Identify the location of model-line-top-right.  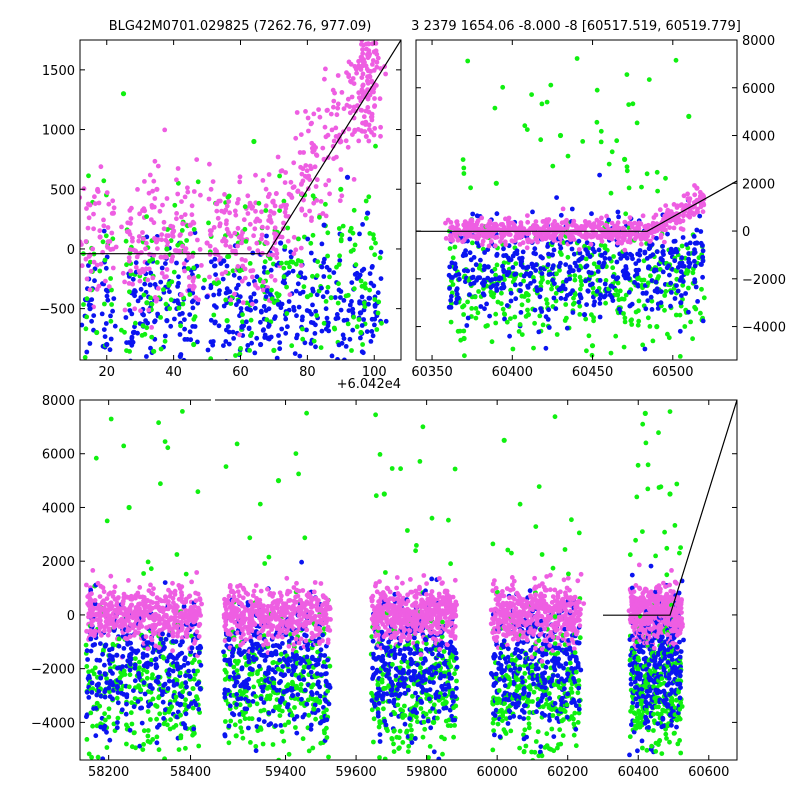
(576, 206).